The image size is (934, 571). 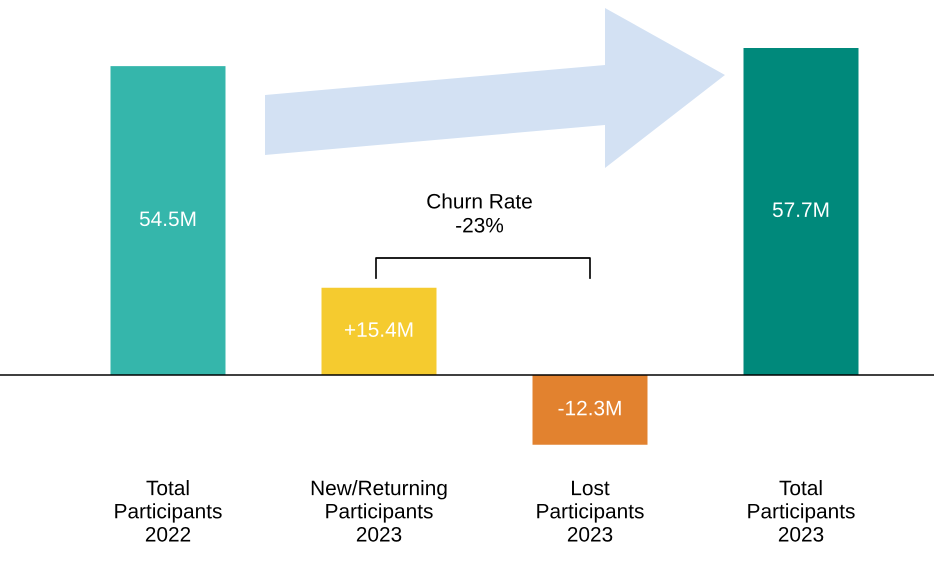 I want to click on data-label: -12.3M, so click(x=589, y=408).